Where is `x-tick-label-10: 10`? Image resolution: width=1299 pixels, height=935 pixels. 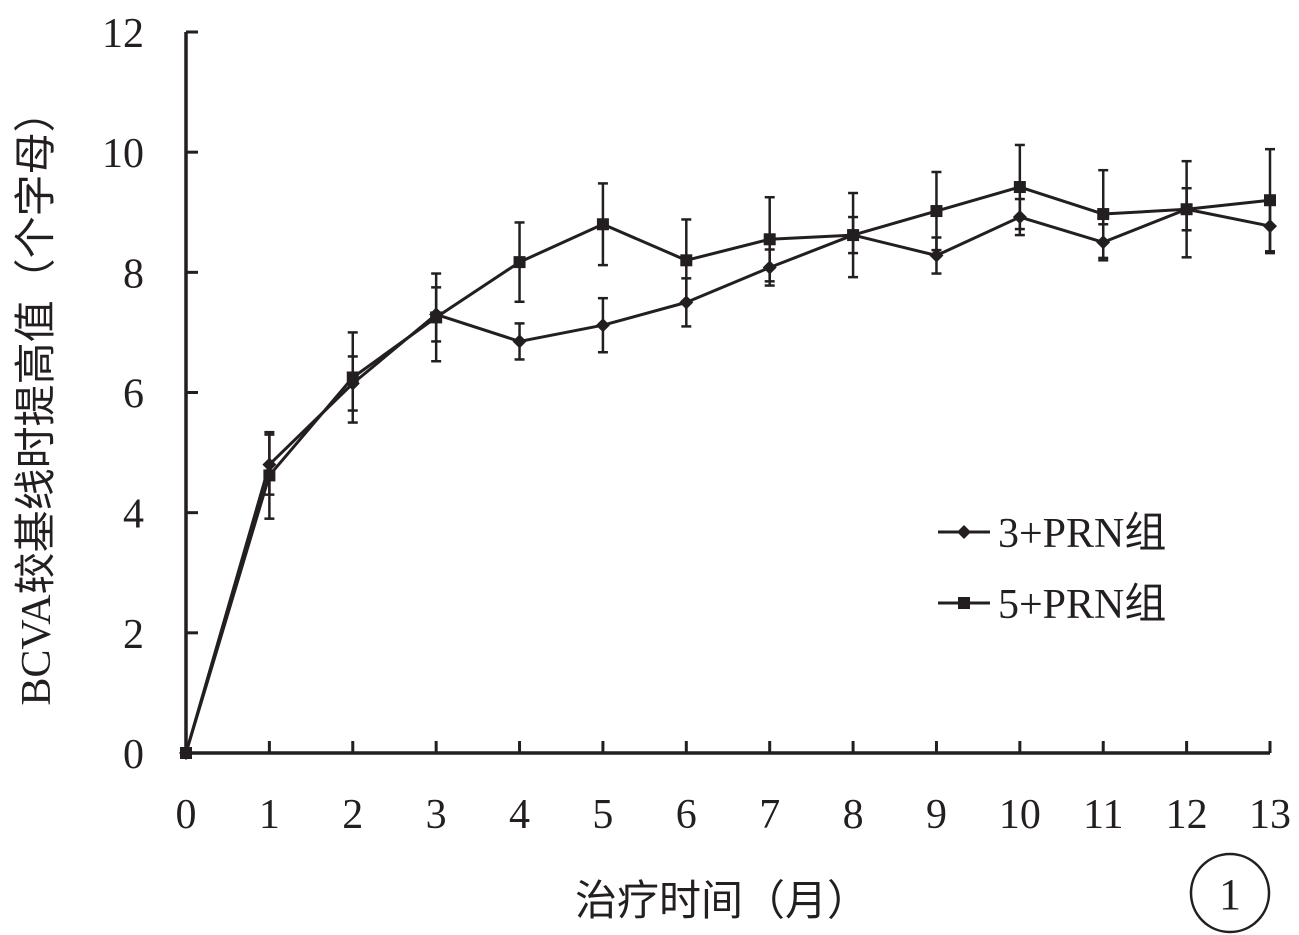 x-tick-label-10: 10 is located at coordinates (1020, 815).